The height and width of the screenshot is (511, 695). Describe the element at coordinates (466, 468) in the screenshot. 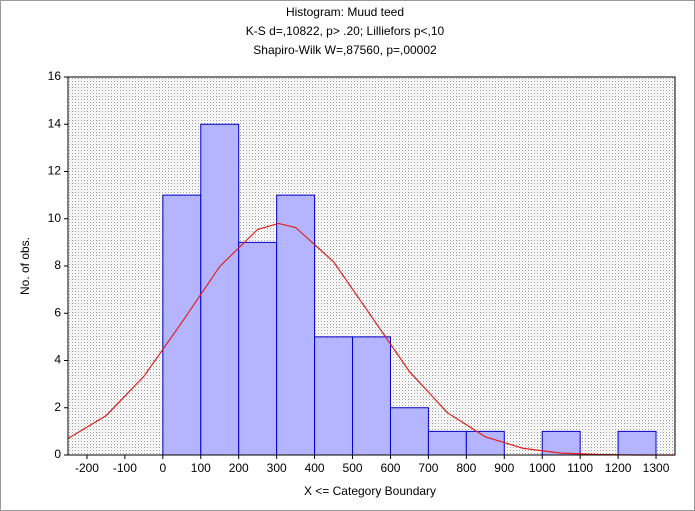

I see `x-tick-label: 800` at that location.